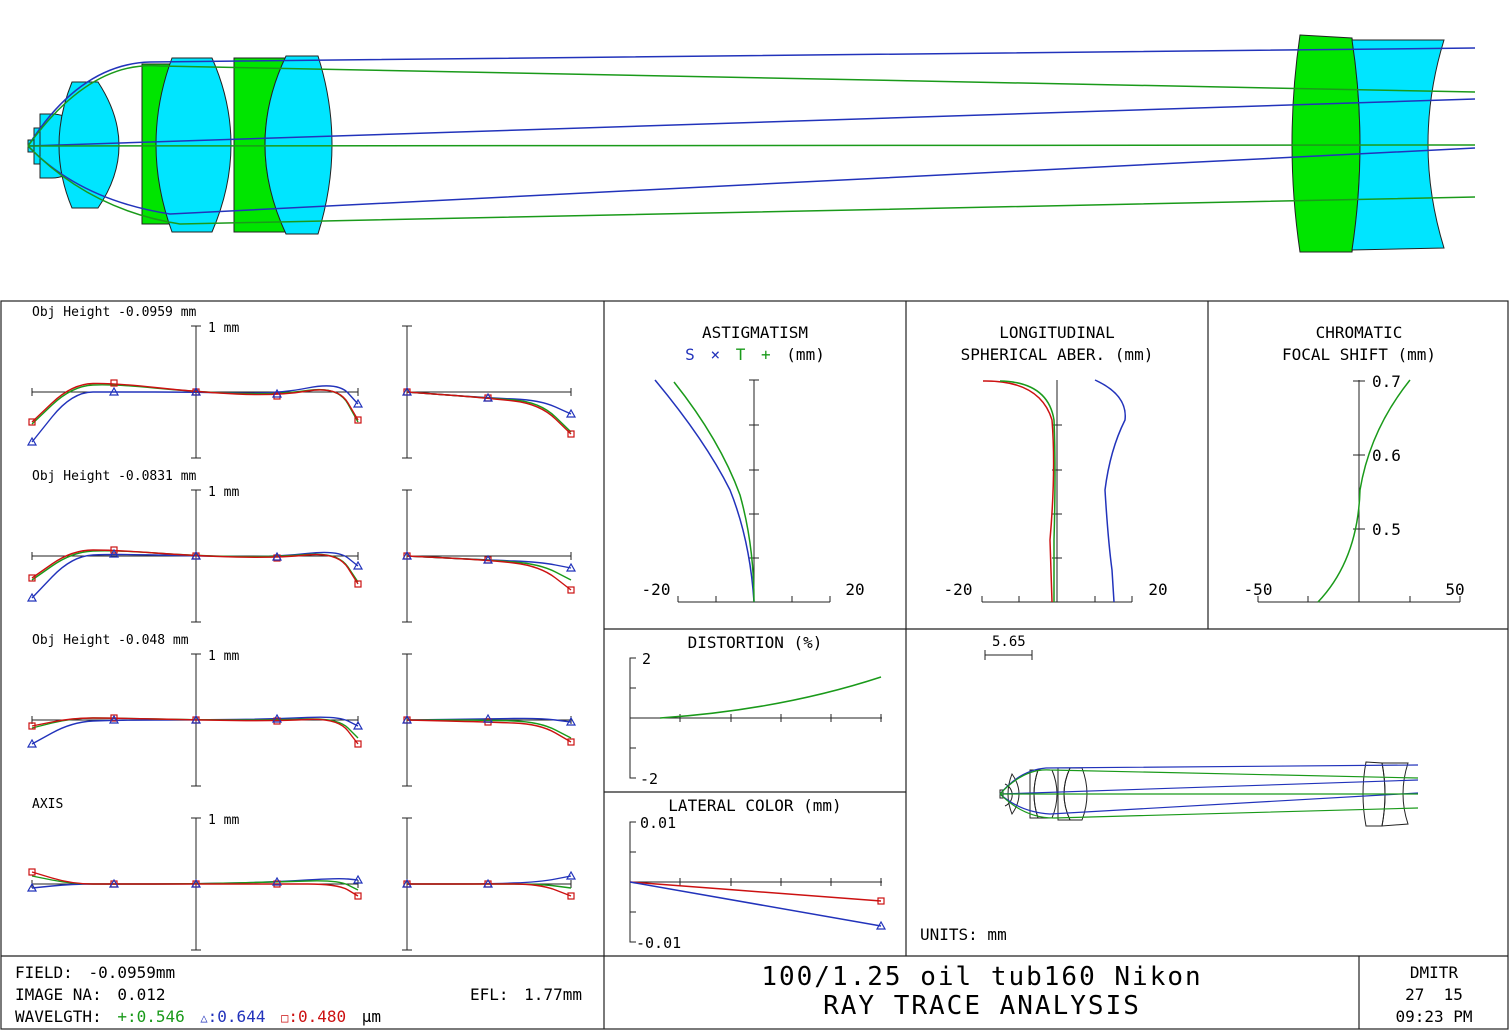 The height and width of the screenshot is (1031, 1509). What do you see at coordinates (714, 492) in the screenshot?
I see `tangential-curve` at bounding box center [714, 492].